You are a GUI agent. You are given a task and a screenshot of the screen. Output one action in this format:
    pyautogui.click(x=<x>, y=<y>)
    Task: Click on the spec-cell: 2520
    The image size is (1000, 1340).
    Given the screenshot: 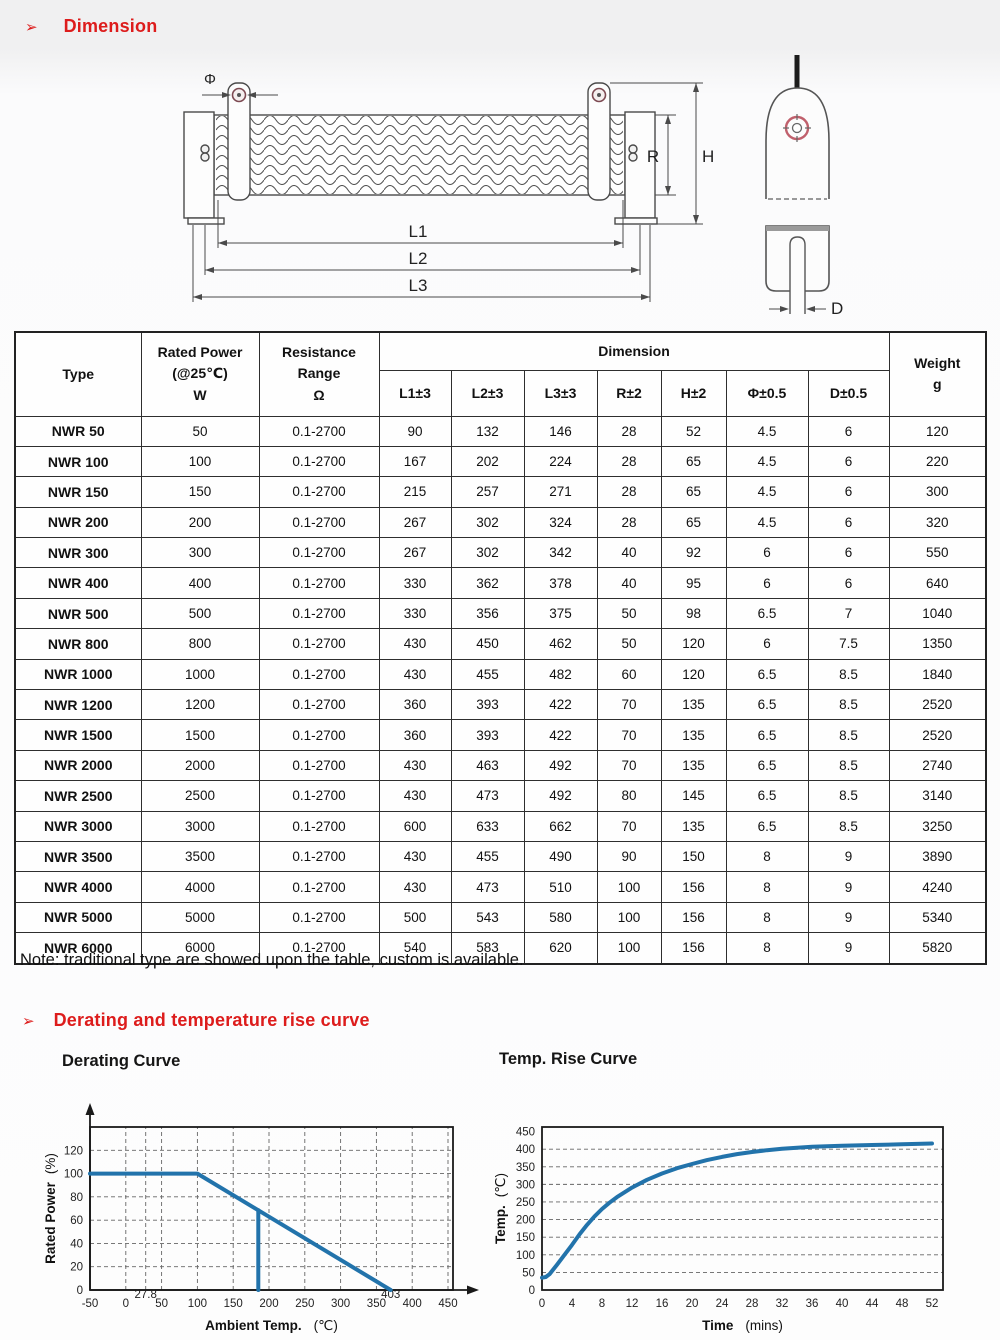 What is the action you would take?
    pyautogui.click(x=937, y=735)
    